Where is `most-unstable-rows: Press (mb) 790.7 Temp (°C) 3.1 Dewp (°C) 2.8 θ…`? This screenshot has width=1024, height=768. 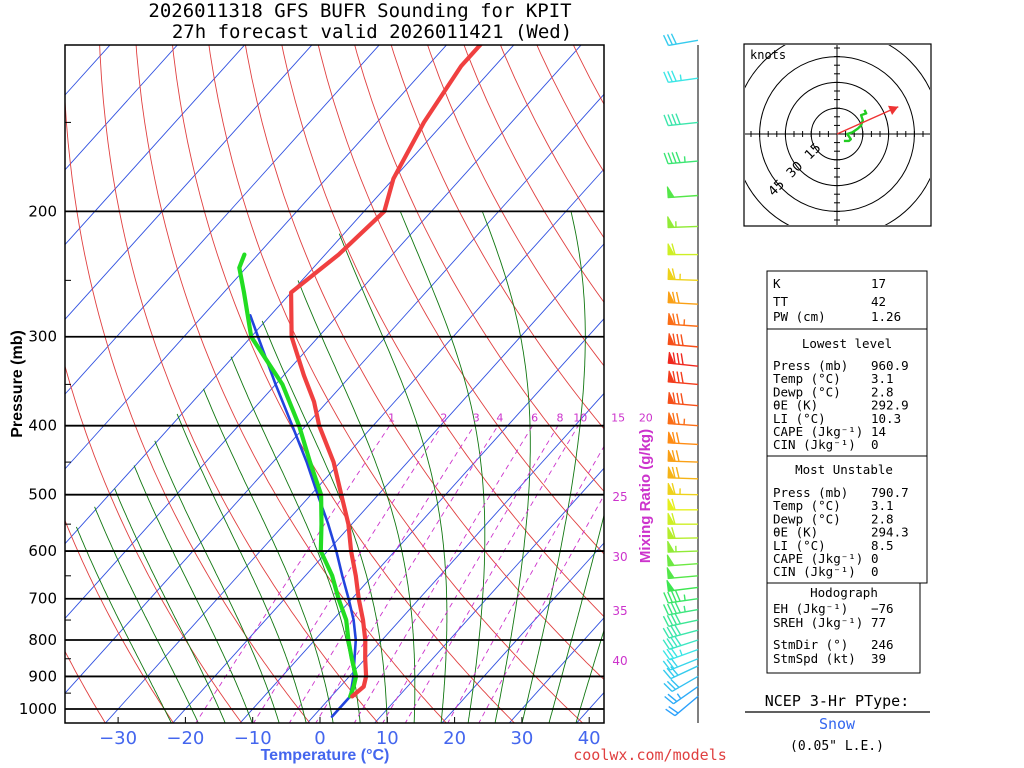 most-unstable-rows: Press (mb) 790.7 Temp (°C) 3.1 Dewp (°C) 2.8 θ… is located at coordinates (841, 532).